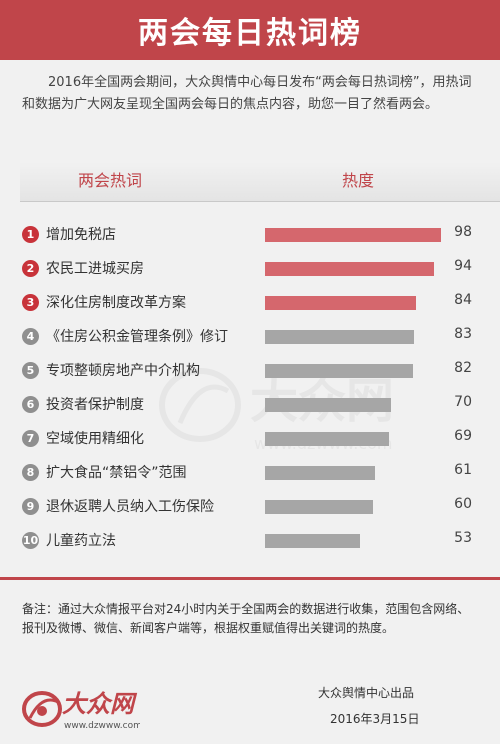  Describe the element at coordinates (375, 719) in the screenshot. I see `publish-date: 2016年3月15日` at that location.